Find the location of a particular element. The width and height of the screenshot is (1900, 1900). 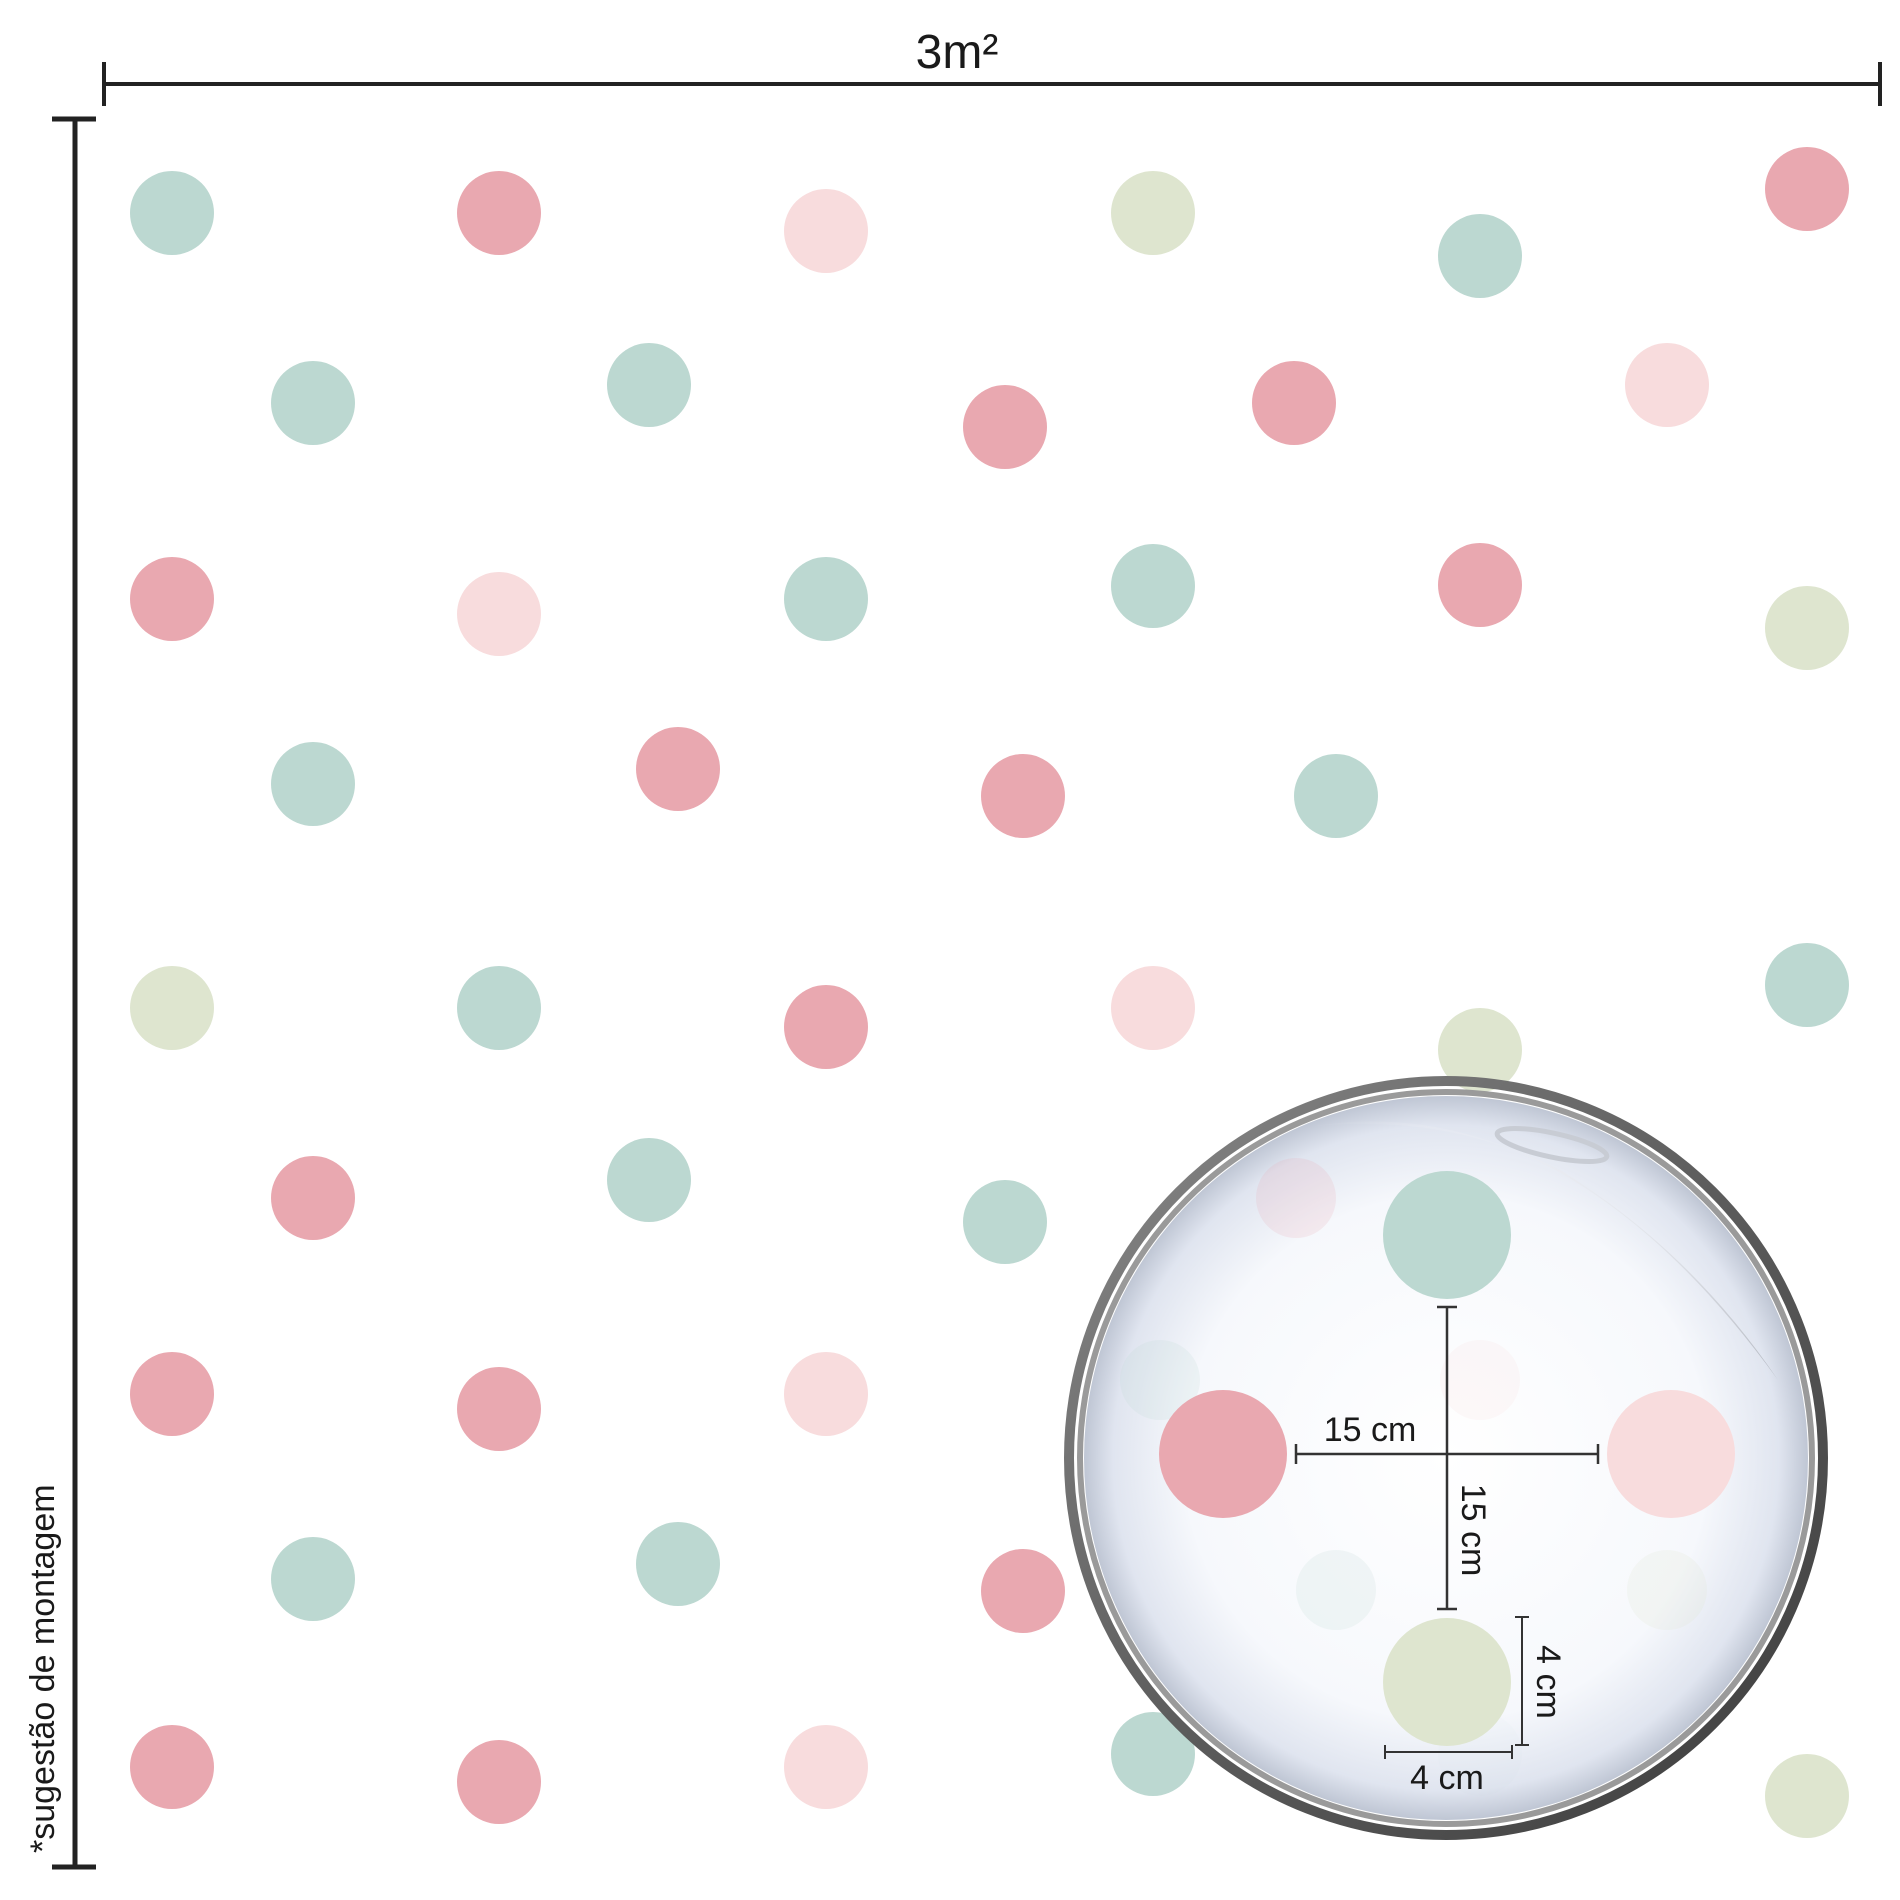

ghost-dot-blush is located at coordinates (1480, 1380).